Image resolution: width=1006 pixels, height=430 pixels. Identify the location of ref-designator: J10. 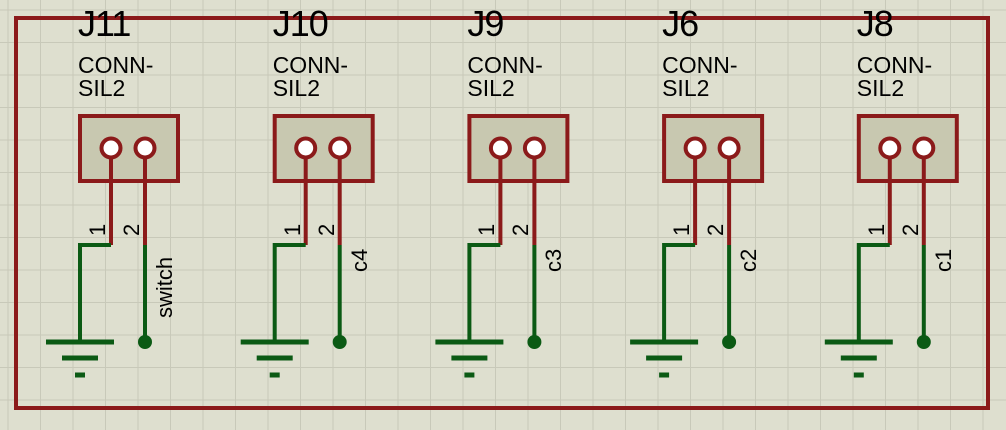
(300, 23).